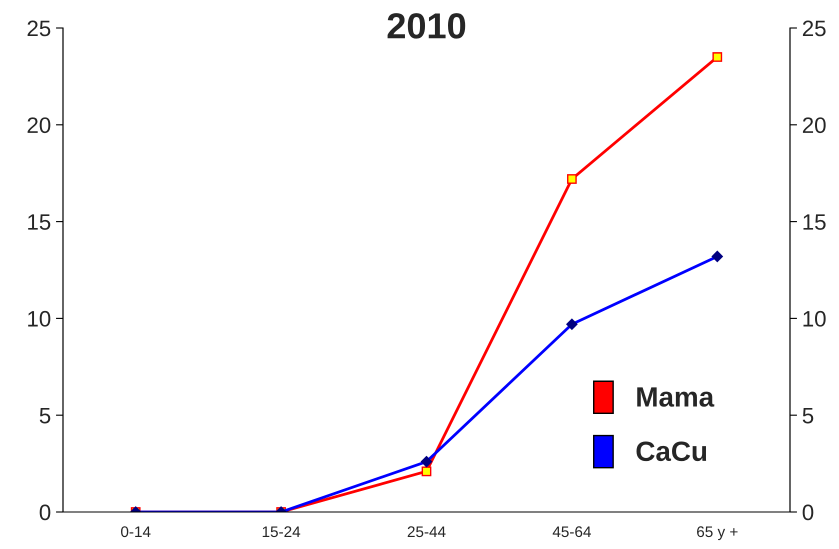  I want to click on y2-tick-label: 0, so click(808, 512).